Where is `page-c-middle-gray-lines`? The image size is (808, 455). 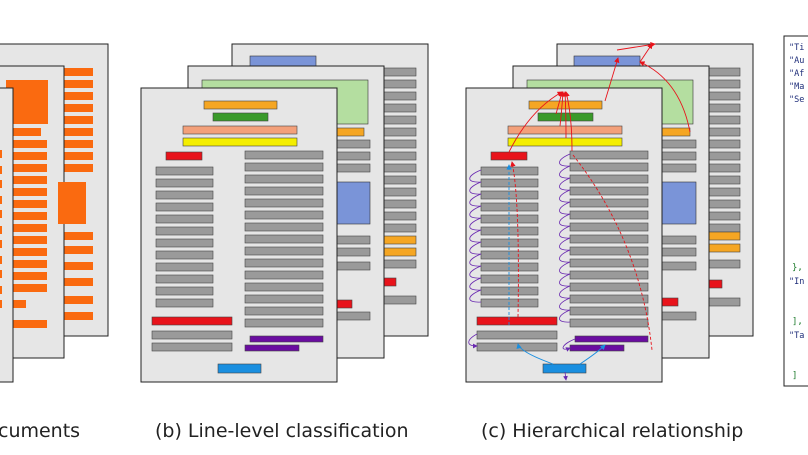 page-c-middle-gray-lines is located at coordinates (679, 230).